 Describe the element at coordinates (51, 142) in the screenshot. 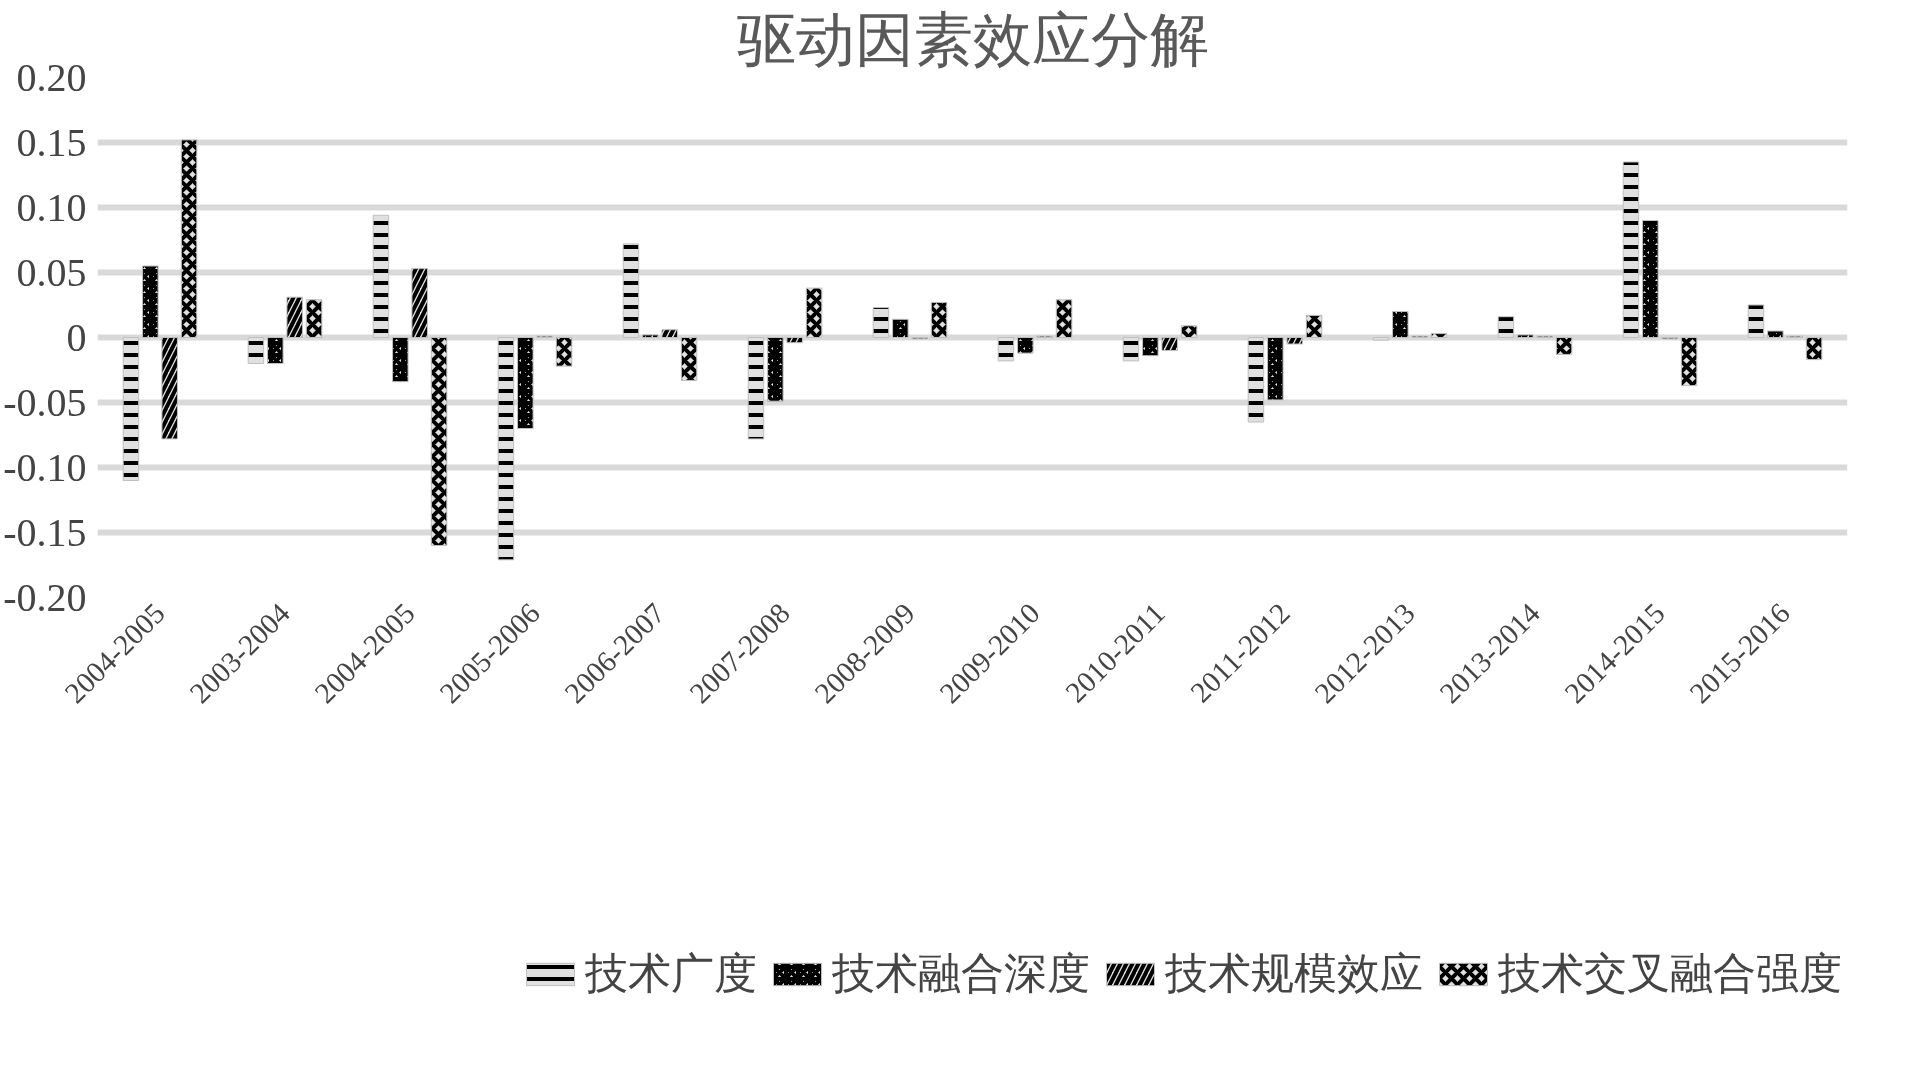

I see `y-tick-label: 0.15` at that location.